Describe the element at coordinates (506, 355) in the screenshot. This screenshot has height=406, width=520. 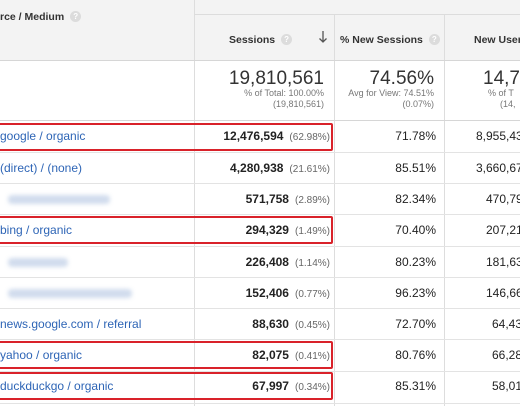
I see `new-users-value: 66,28` at that location.